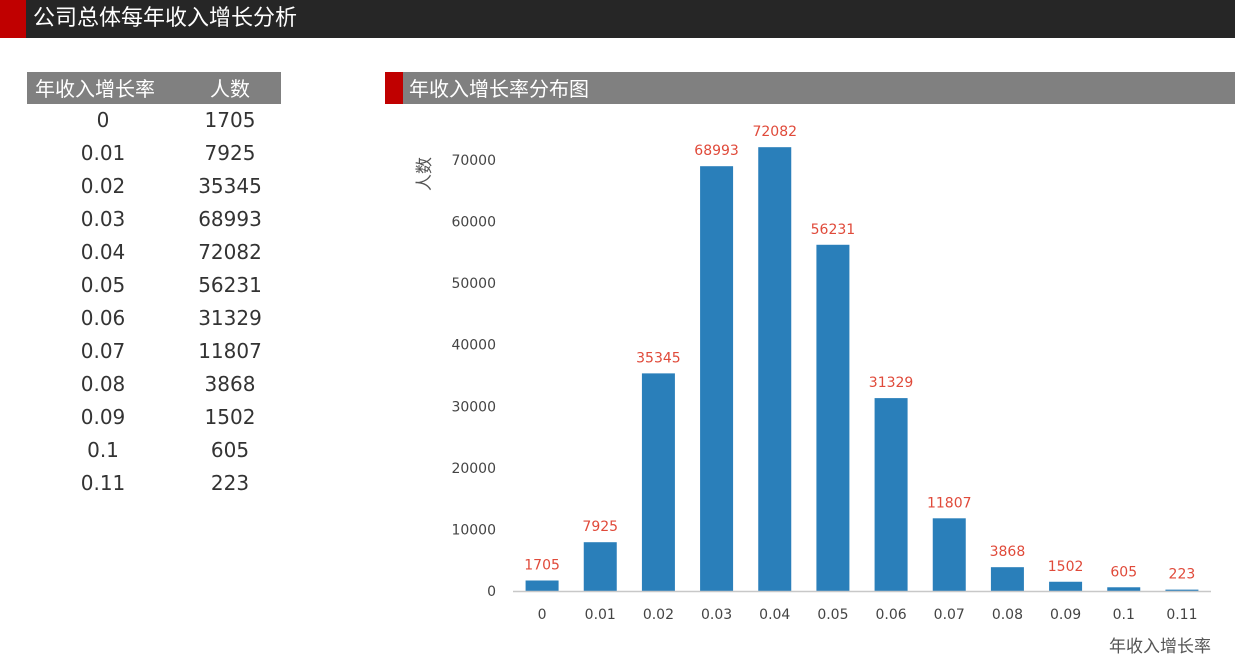 The height and width of the screenshot is (665, 1235). Describe the element at coordinates (949, 615) in the screenshot. I see `x-tick-label: 0.07` at that location.